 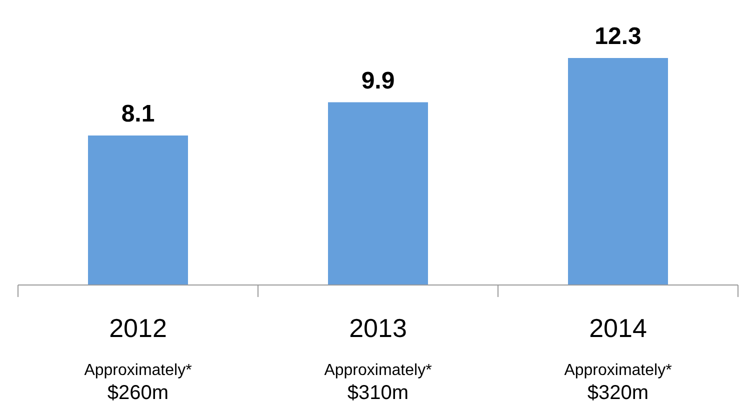 I want to click on x-tick-label: 2013, so click(x=378, y=328).